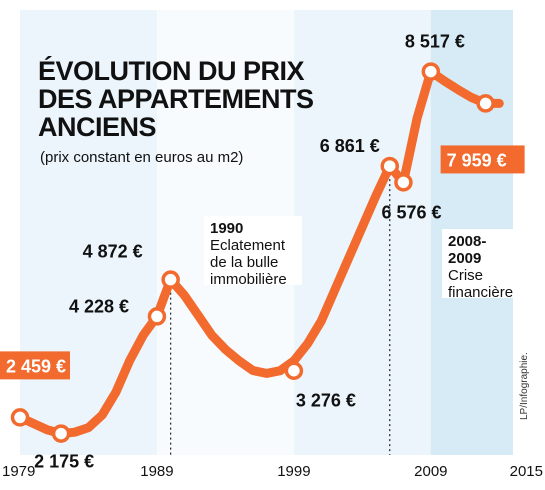  What do you see at coordinates (403, 182) in the screenshot?
I see `marker-2007` at bounding box center [403, 182].